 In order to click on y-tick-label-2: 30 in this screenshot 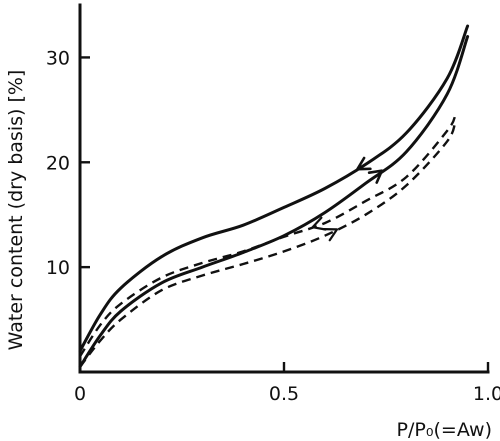, I will do `click(58, 58)`.